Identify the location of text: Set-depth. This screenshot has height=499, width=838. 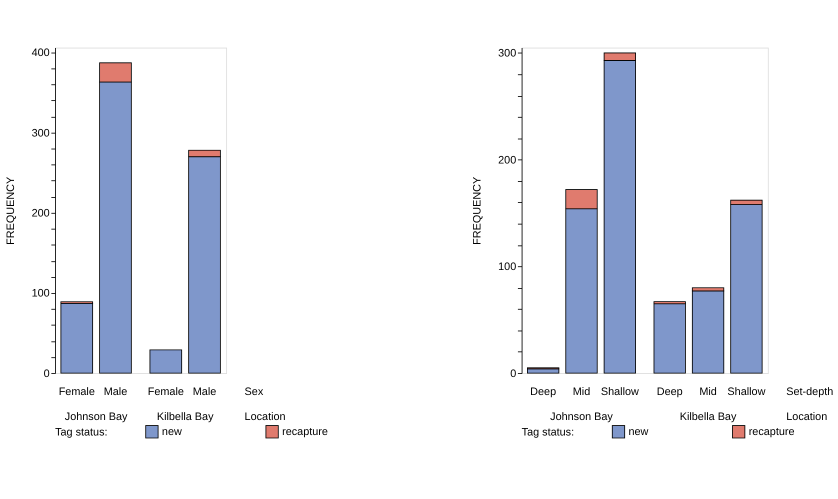
(810, 392).